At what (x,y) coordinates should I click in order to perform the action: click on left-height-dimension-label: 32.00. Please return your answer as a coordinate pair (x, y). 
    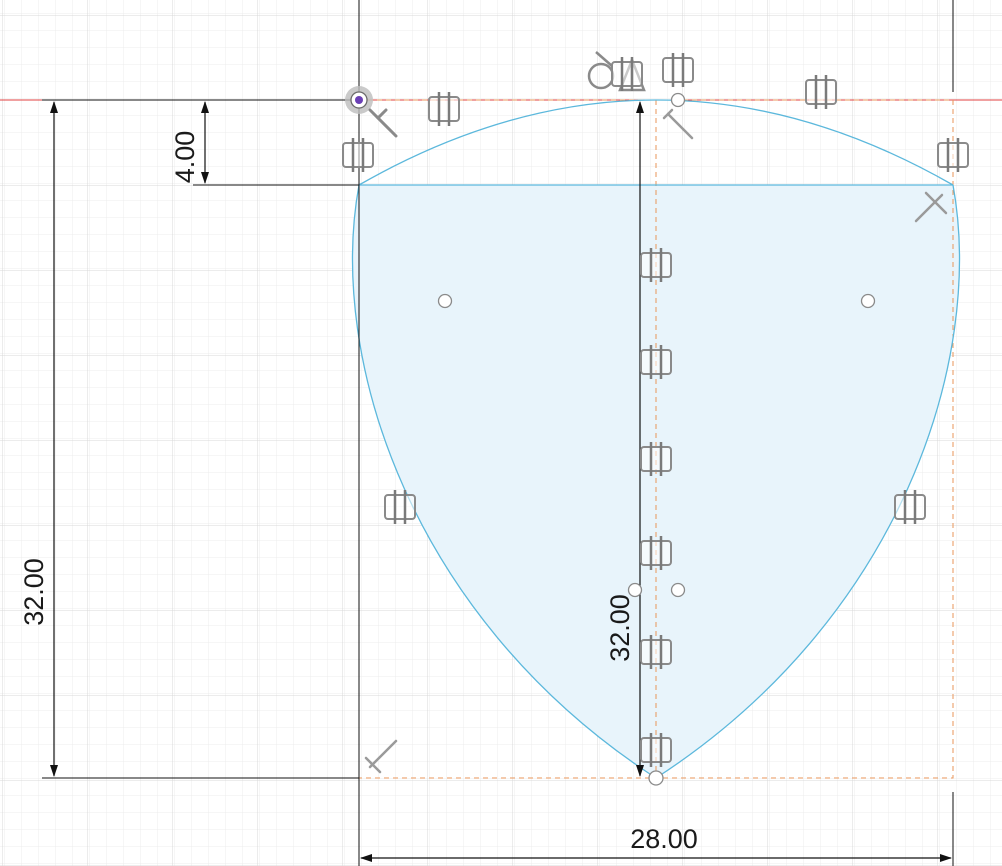
    Looking at the image, I should click on (34, 592).